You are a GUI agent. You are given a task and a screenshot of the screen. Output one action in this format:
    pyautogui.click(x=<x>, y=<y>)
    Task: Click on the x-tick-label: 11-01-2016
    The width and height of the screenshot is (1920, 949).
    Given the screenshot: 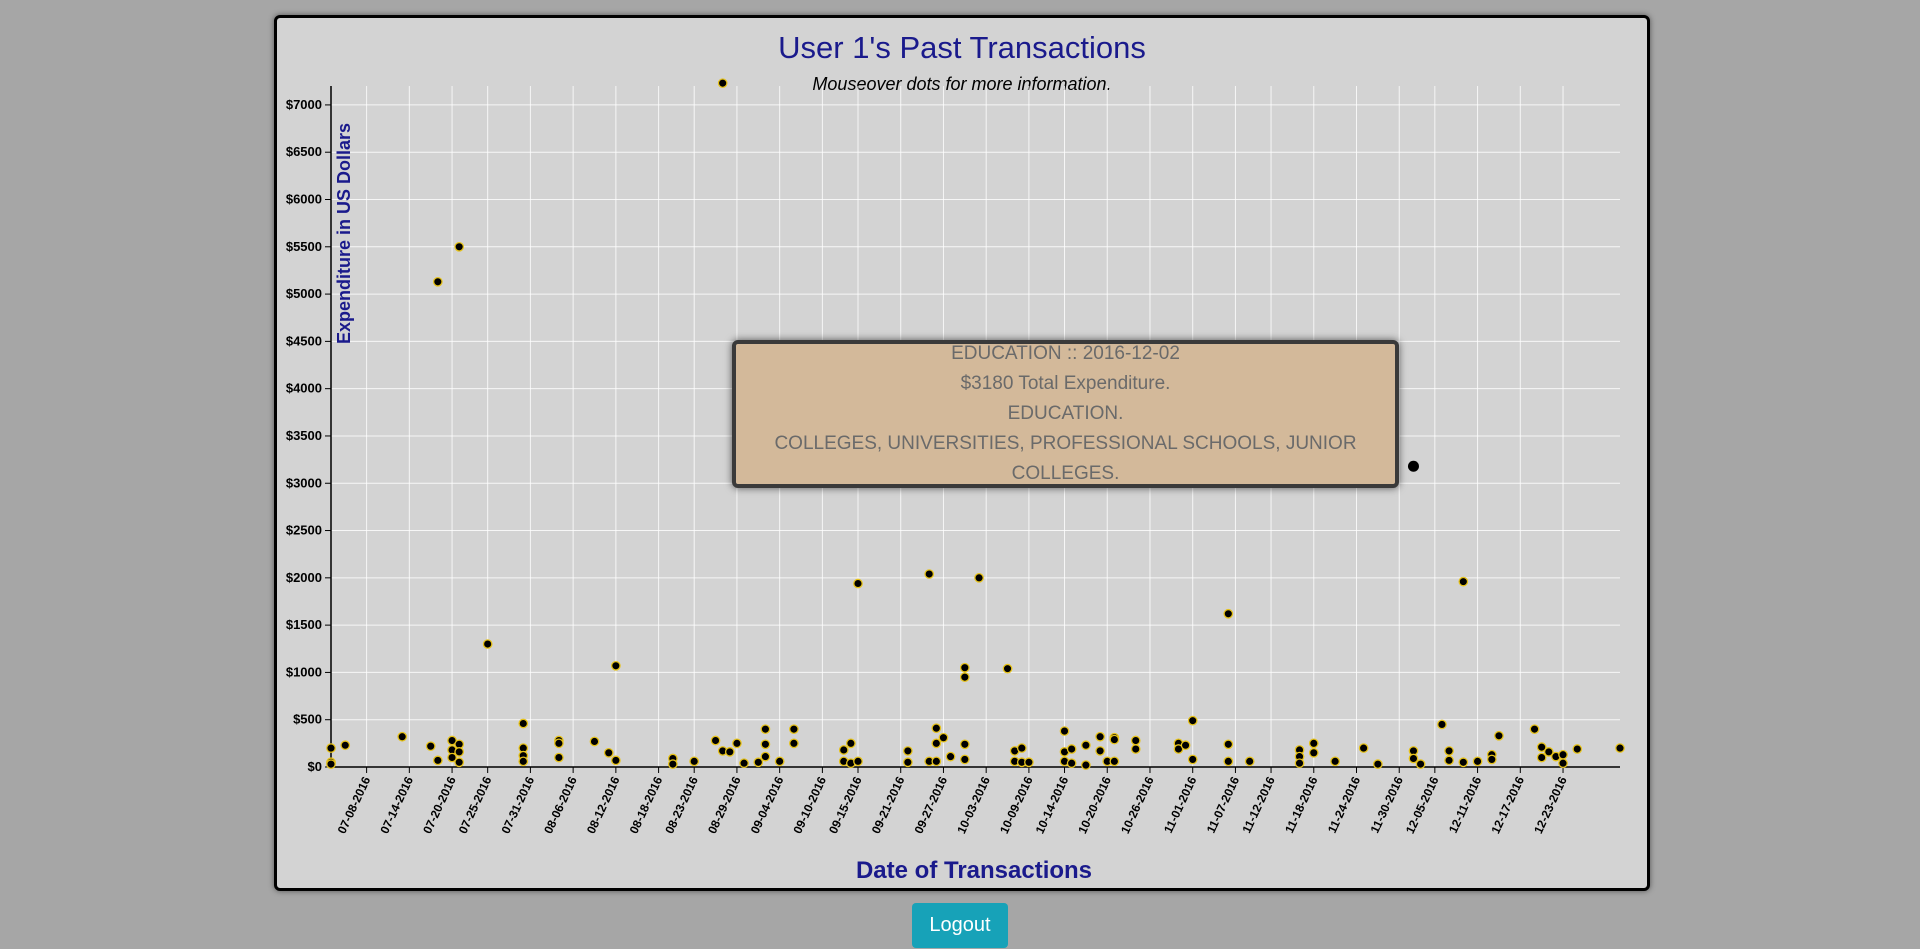 What is the action you would take?
    pyautogui.click(x=1180, y=804)
    